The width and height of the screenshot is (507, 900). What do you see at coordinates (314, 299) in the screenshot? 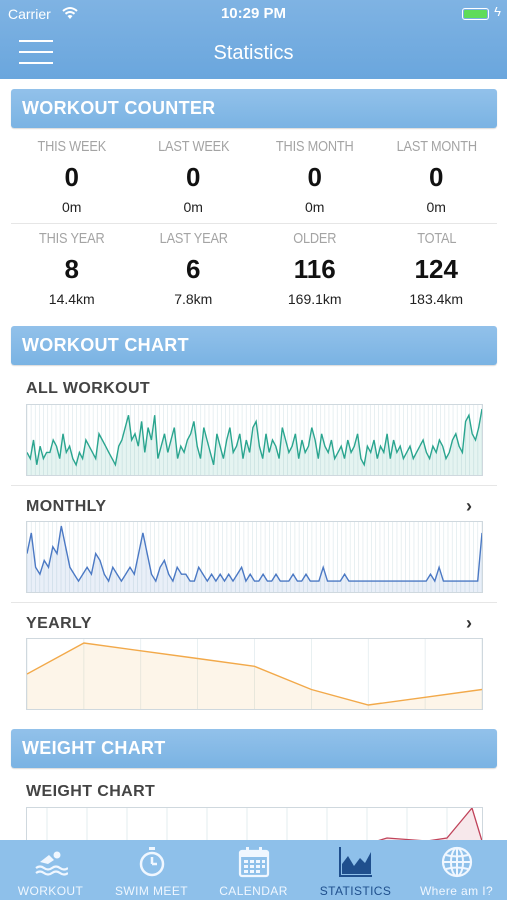
I see `counter-distance: 169.1km` at bounding box center [314, 299].